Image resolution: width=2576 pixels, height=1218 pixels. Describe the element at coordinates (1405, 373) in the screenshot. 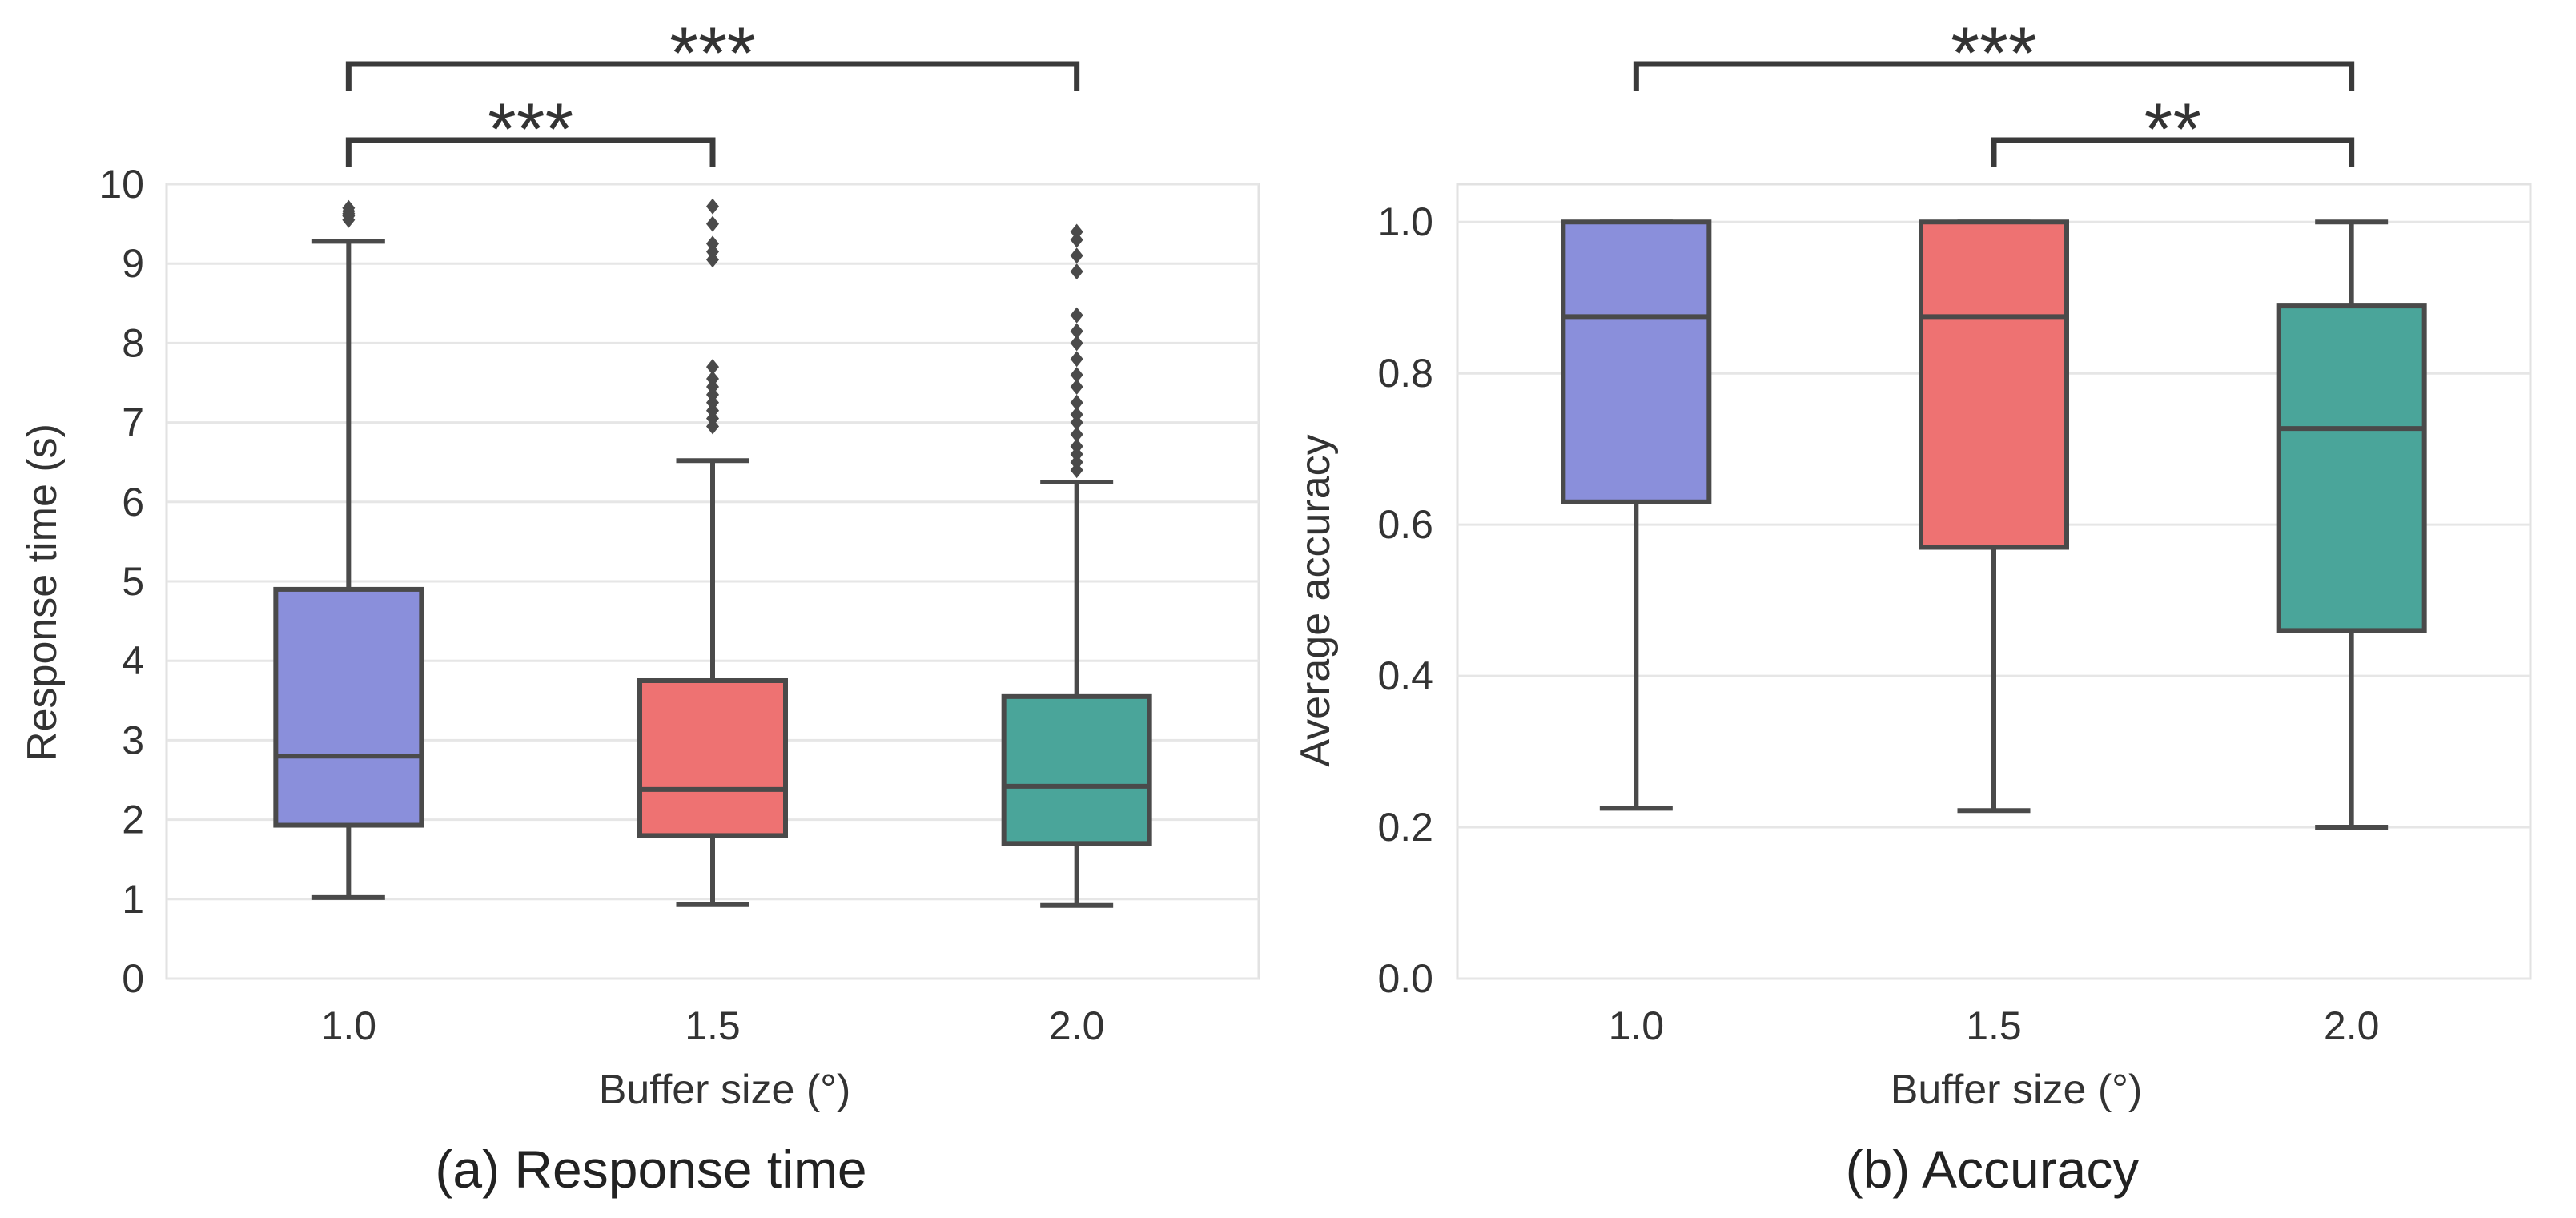

I see `y-tick-label: 0.8` at that location.